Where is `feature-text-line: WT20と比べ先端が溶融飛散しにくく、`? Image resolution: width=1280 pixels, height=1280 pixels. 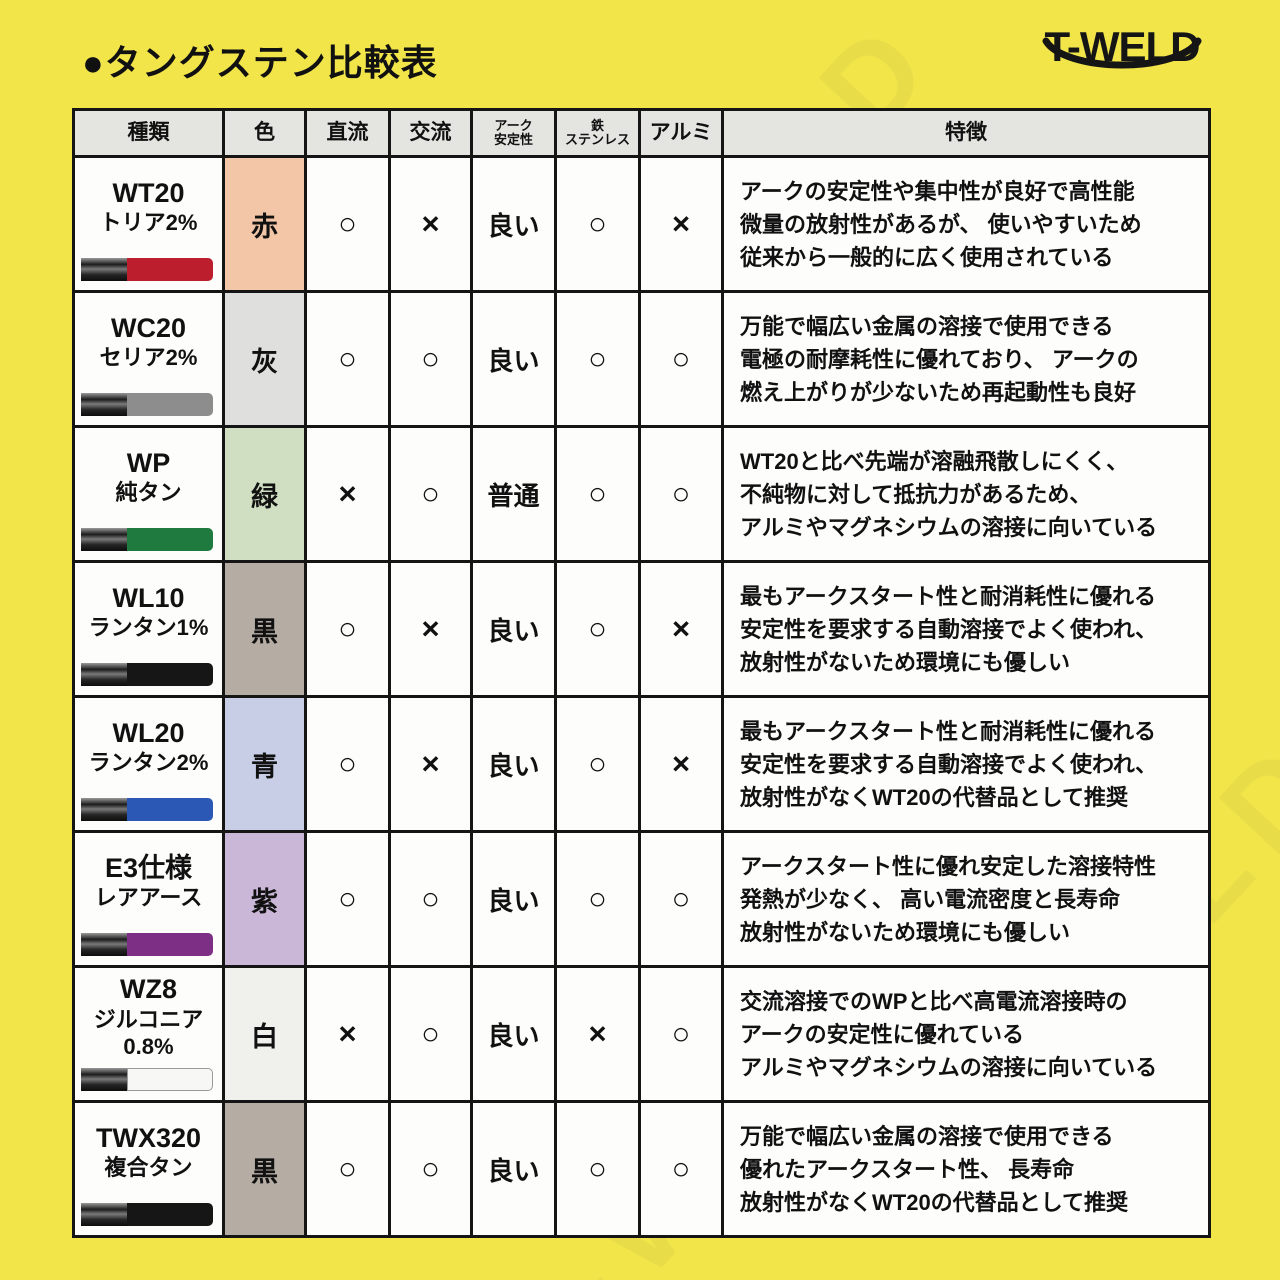
feature-text-line: WT20と比べ先端が溶融飛散しにくく、 is located at coordinates (934, 461).